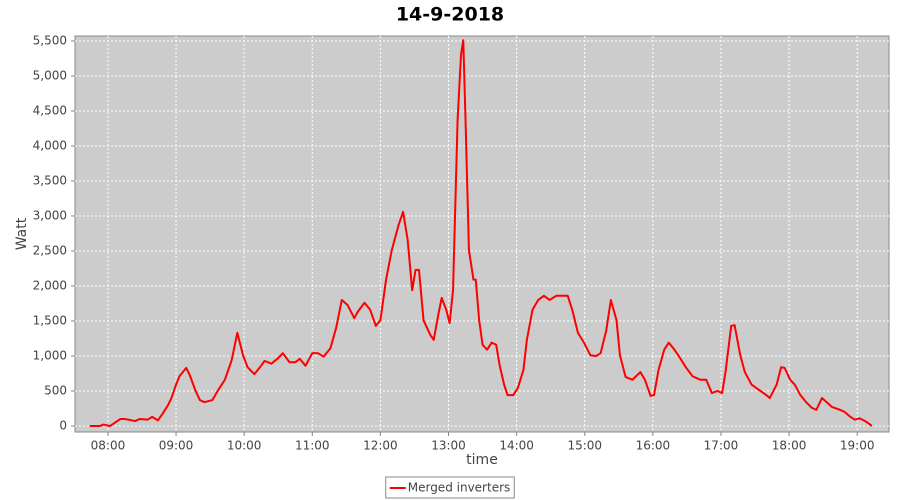 Image resolution: width=900 pixels, height=500 pixels. I want to click on x-tick-label: 14:00, so click(516, 446).